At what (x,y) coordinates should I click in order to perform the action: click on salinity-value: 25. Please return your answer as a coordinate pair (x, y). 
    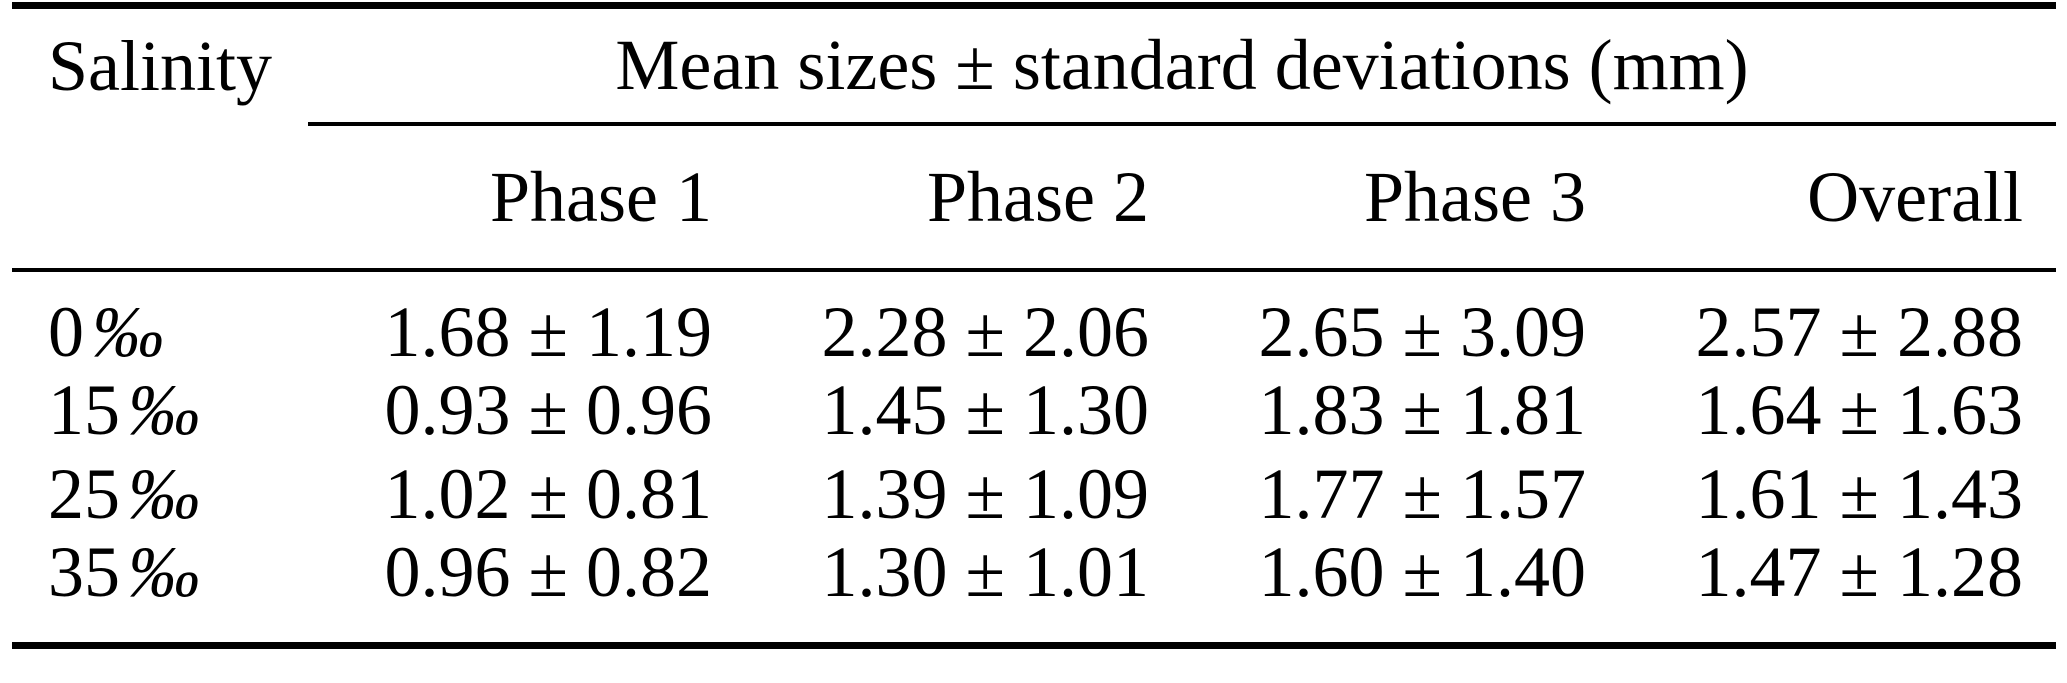
    Looking at the image, I should click on (84, 493).